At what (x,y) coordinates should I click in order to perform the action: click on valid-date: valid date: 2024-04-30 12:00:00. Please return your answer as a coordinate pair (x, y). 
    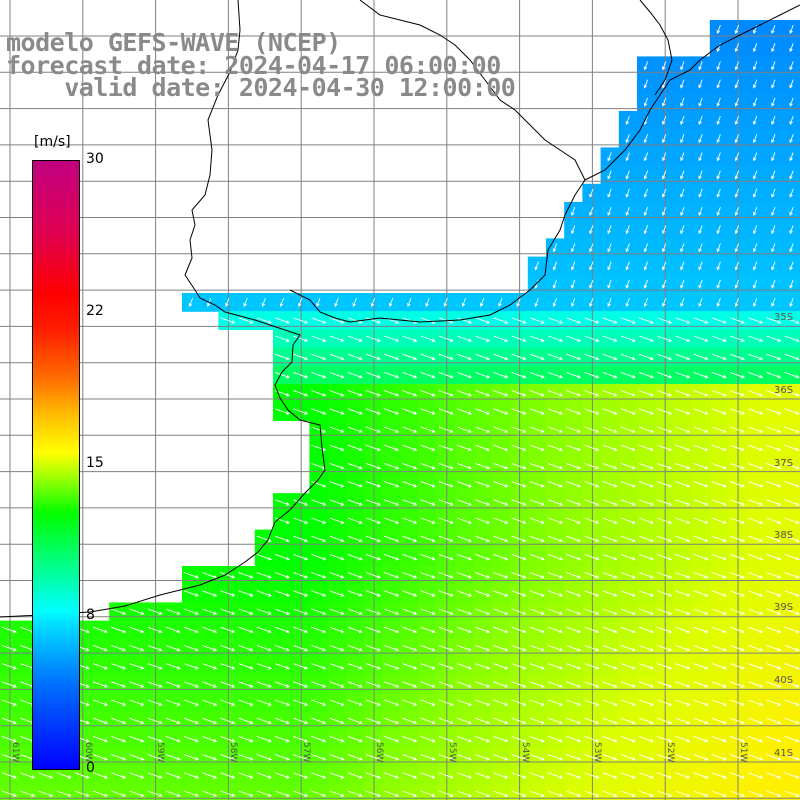
    Looking at the image, I should click on (261, 87).